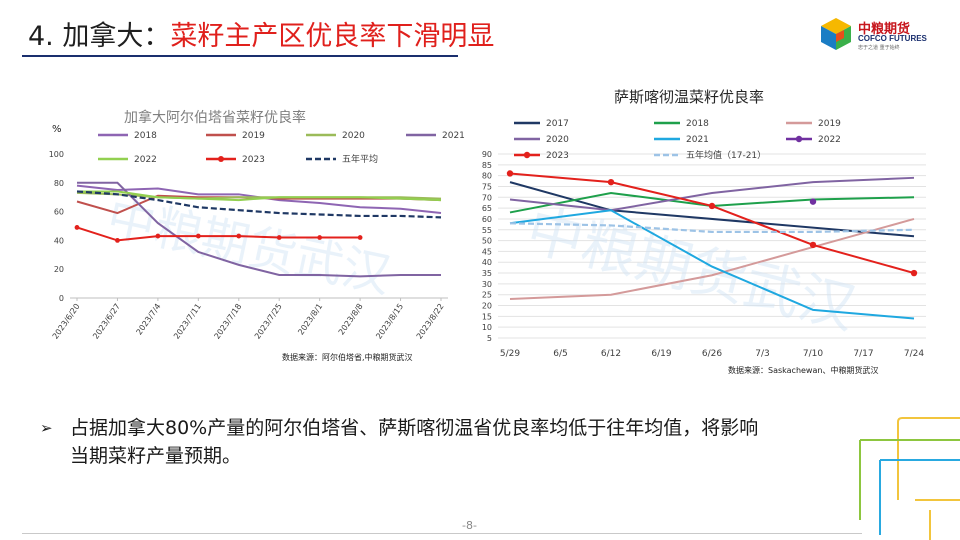 The height and width of the screenshot is (540, 960). Describe the element at coordinates (487, 208) in the screenshot. I see `y-tick-label: 65` at that location.